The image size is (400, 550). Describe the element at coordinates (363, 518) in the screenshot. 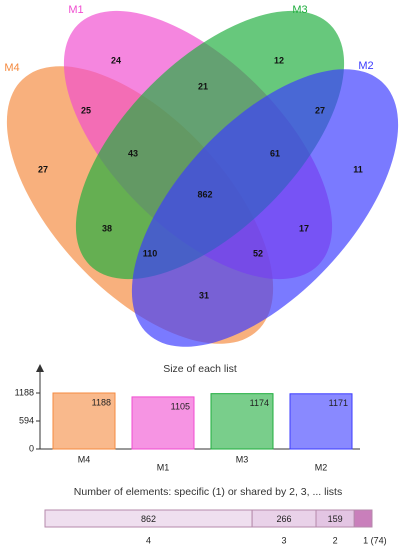

I see `segment` at that location.